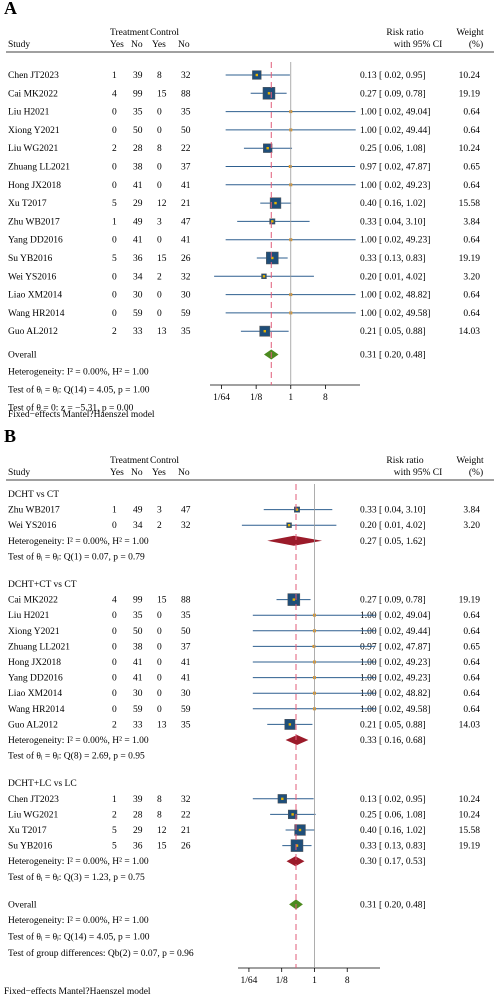  Describe the element at coordinates (393, 862) in the screenshot. I see `subgroup-risk-ratio-ci: 0.30 [ 0.17, 0.53]` at that location.